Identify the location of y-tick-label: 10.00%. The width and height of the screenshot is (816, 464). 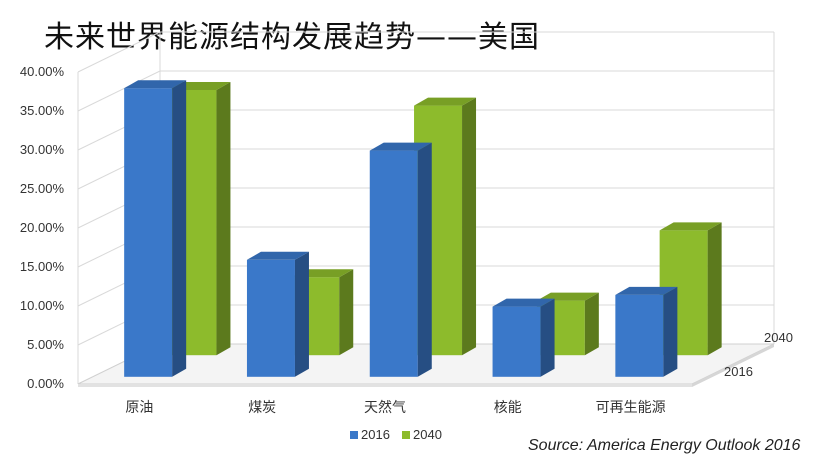
(42, 305).